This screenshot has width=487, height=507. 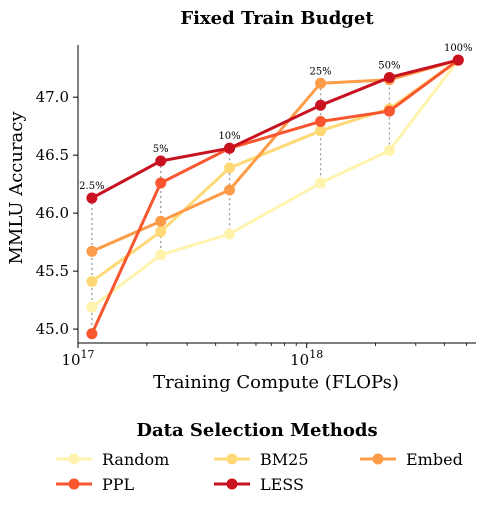 I want to click on budget-annotation: 50%, so click(x=389, y=65).